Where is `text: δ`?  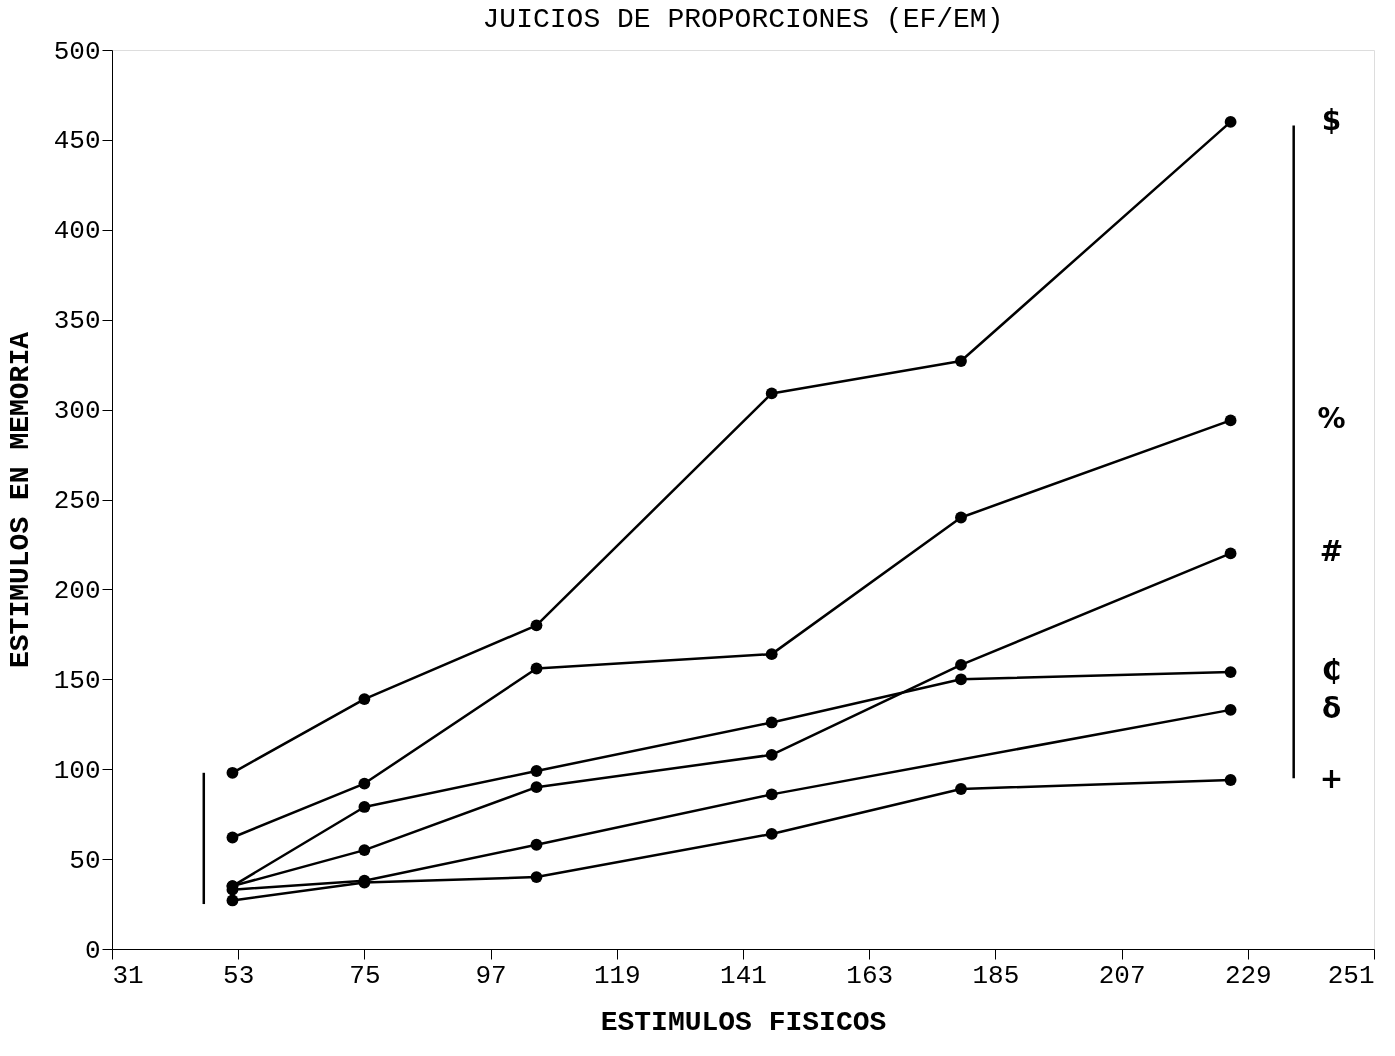 text: δ is located at coordinates (1331, 708).